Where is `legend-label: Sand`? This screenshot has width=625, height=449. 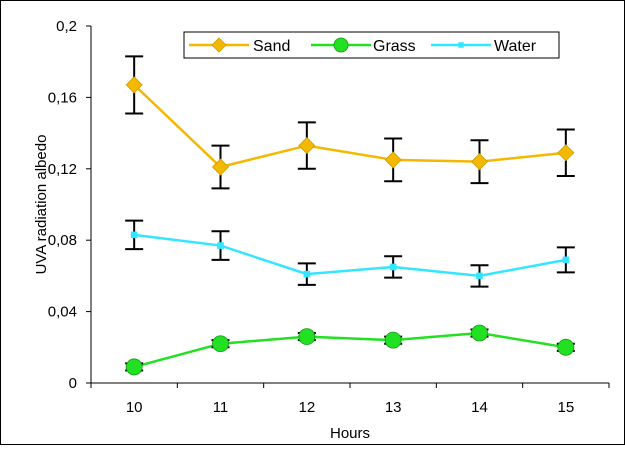
legend-label: Sand is located at coordinates (271, 46).